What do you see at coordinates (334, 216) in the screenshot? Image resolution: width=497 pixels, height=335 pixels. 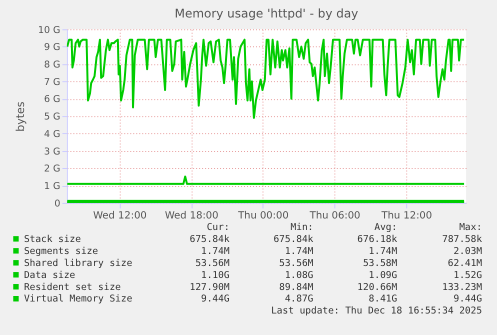 I see `x-tick-label: Thu 06:00` at bounding box center [334, 216].